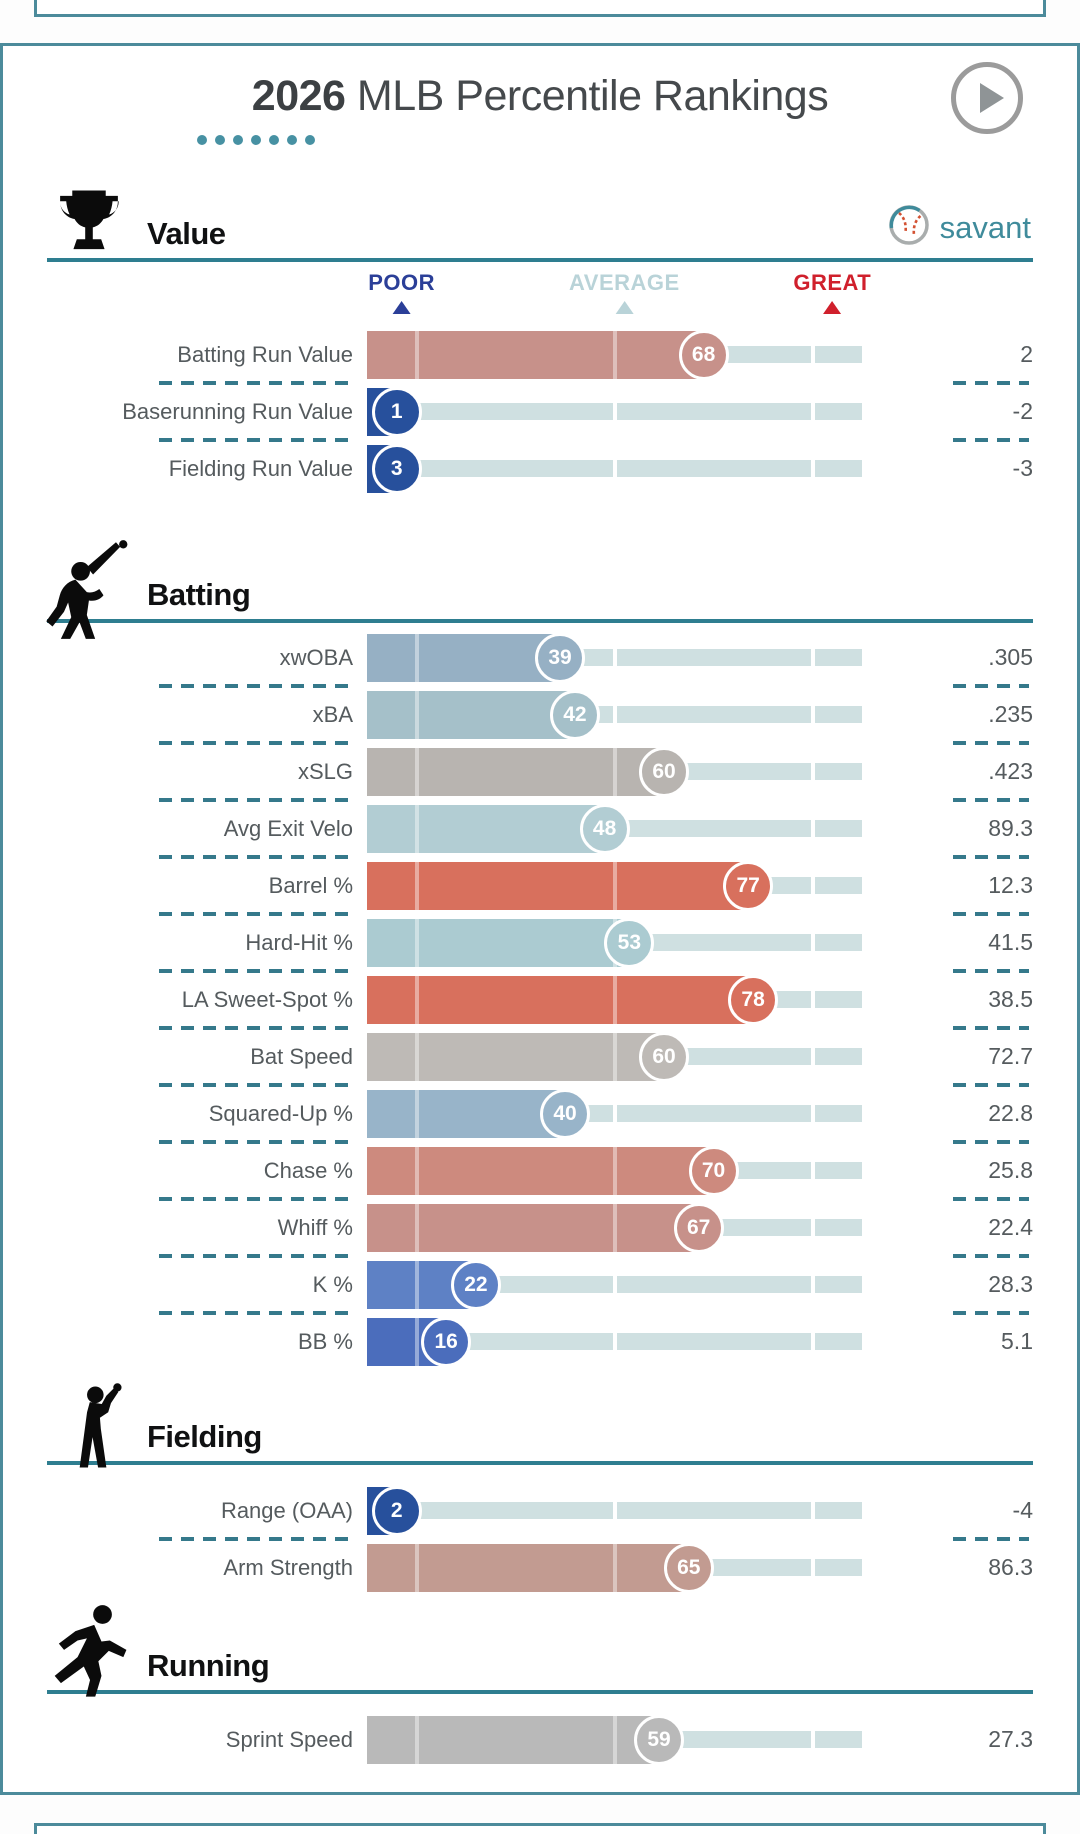 The height and width of the screenshot is (1834, 1080). I want to click on percentile-row-bat-speed: Bat Speed 60 72.7, so click(540, 1055).